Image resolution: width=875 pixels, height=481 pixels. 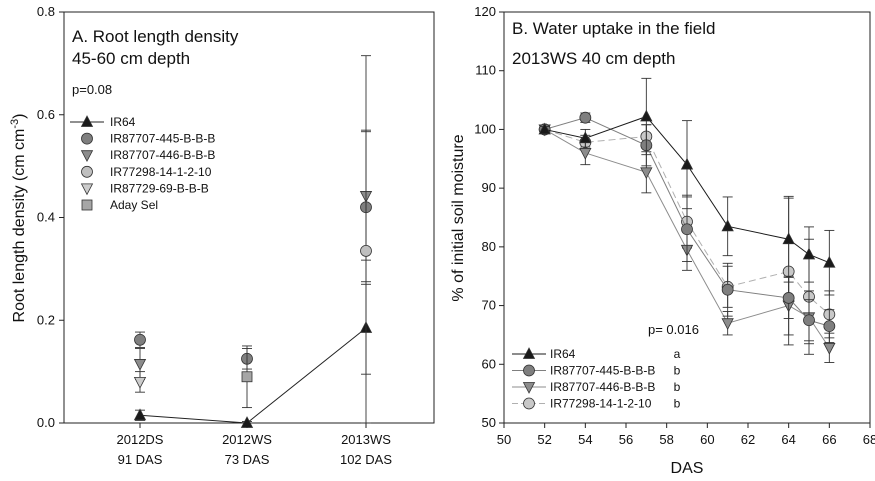 I want to click on a-legend-item: IR87707-445-B-B-B, so click(x=148, y=139).